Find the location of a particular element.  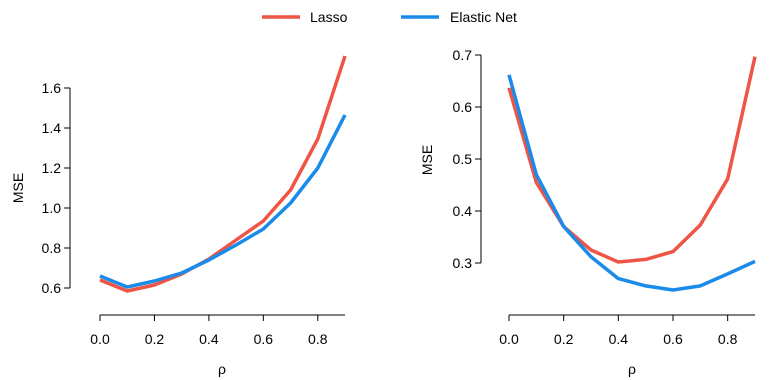

y-tick-label: 1.0 is located at coordinates (52, 208).